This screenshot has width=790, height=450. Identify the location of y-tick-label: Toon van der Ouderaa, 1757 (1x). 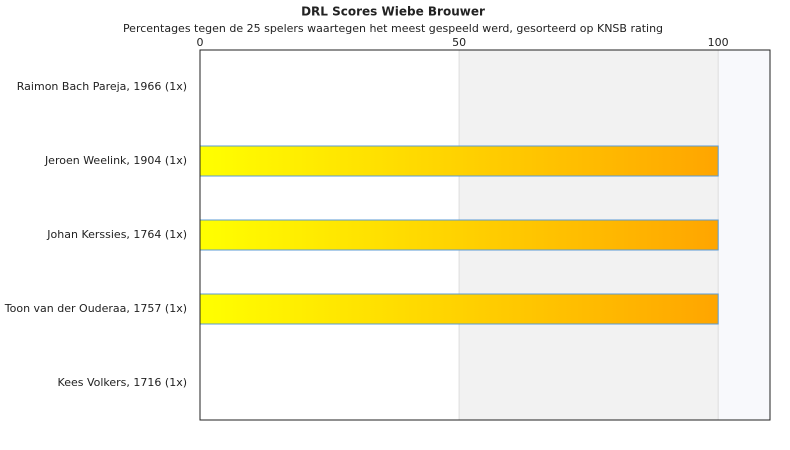
(95, 308).